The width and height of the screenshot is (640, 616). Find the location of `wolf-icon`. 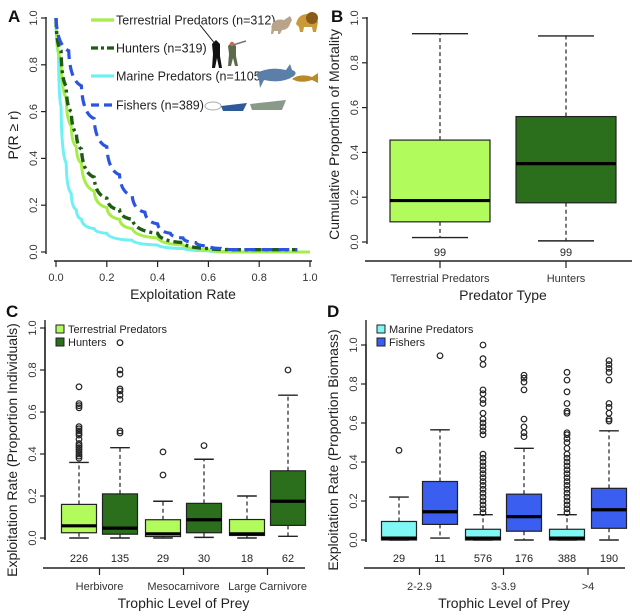

wolf-icon is located at coordinates (281, 25).